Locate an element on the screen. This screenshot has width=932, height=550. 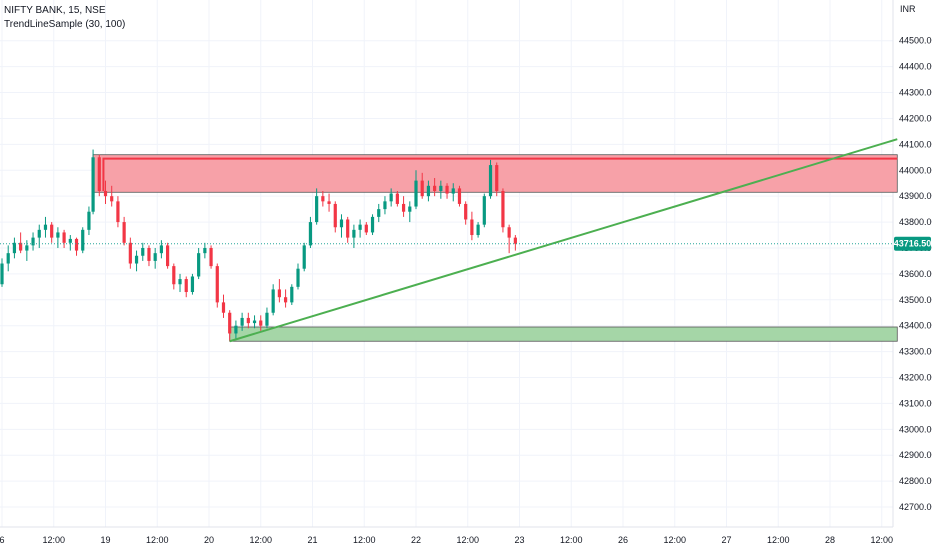
x-tick-label: 6 is located at coordinates (2, 540).